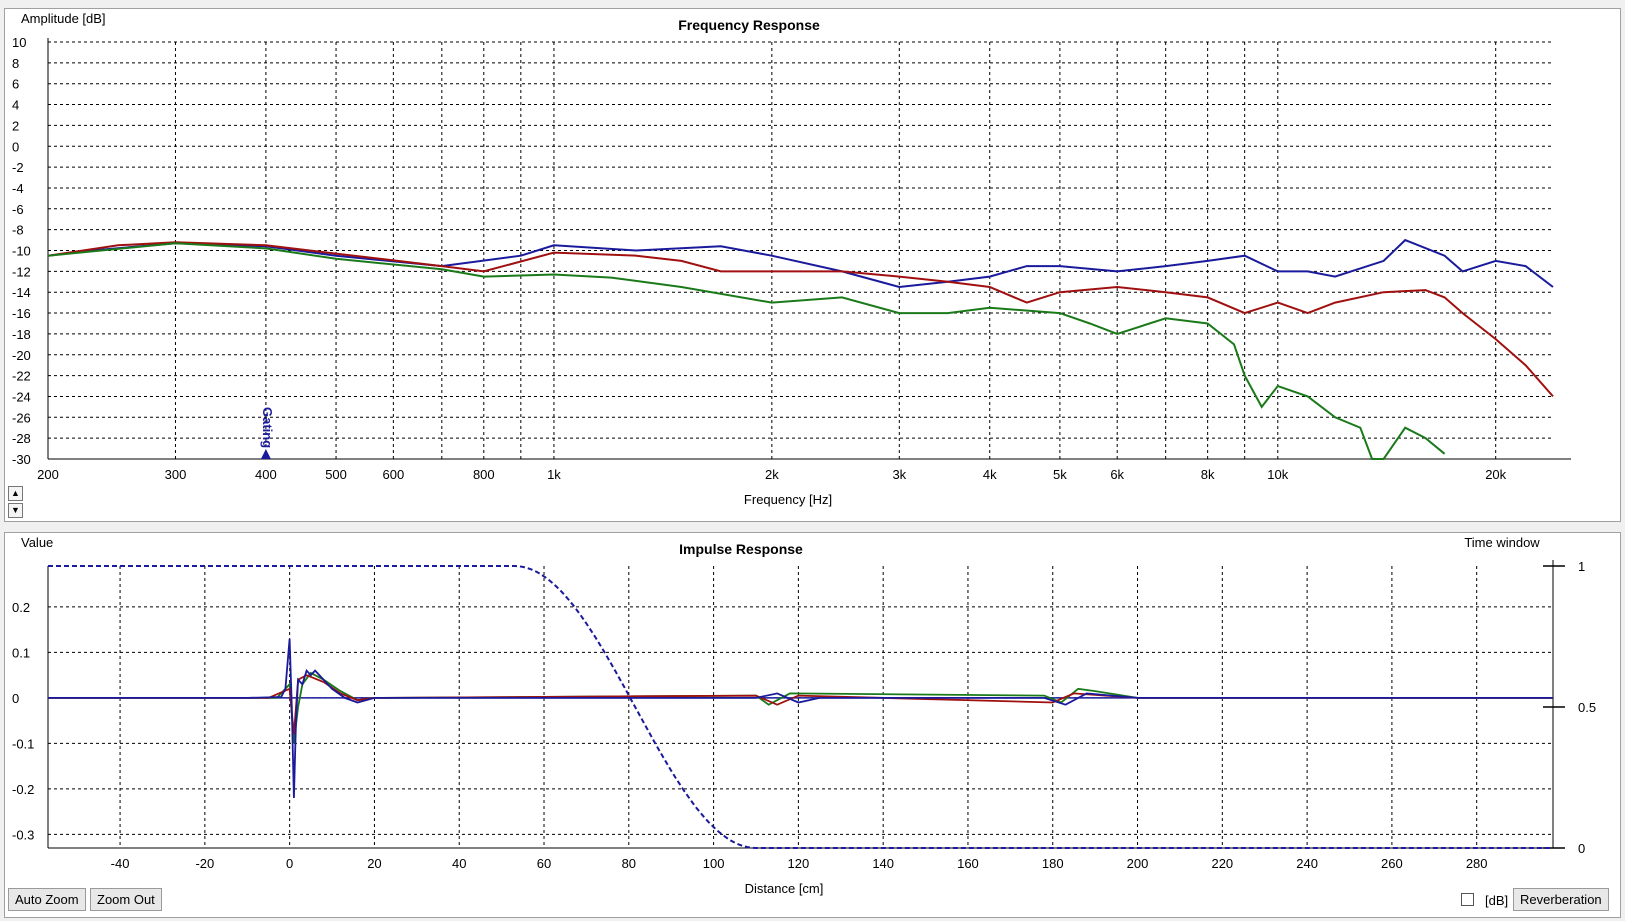  I want to click on freq-x-tick-label: 5k, so click(1060, 474).